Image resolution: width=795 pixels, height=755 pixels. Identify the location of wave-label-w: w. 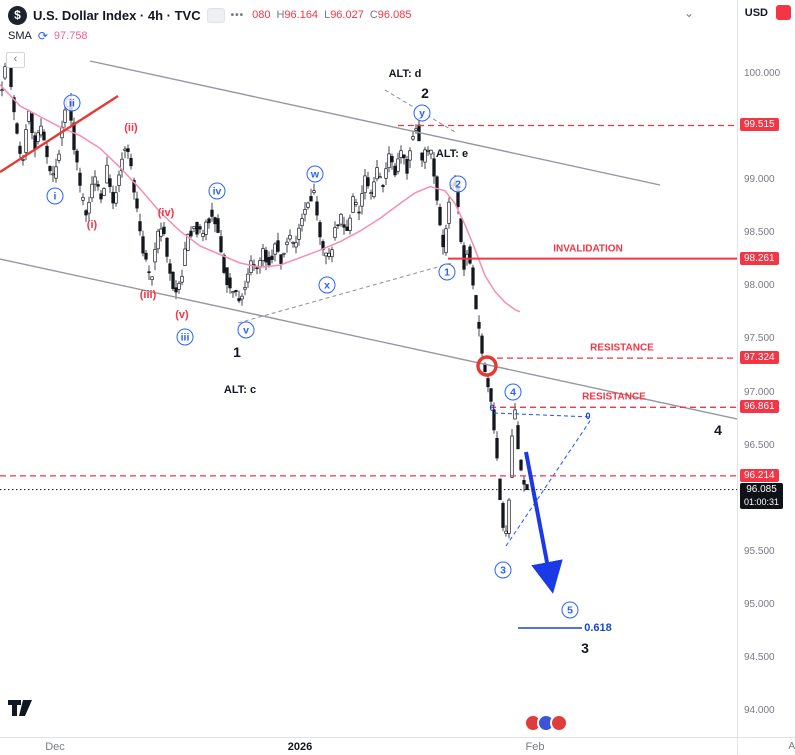
(315, 174).